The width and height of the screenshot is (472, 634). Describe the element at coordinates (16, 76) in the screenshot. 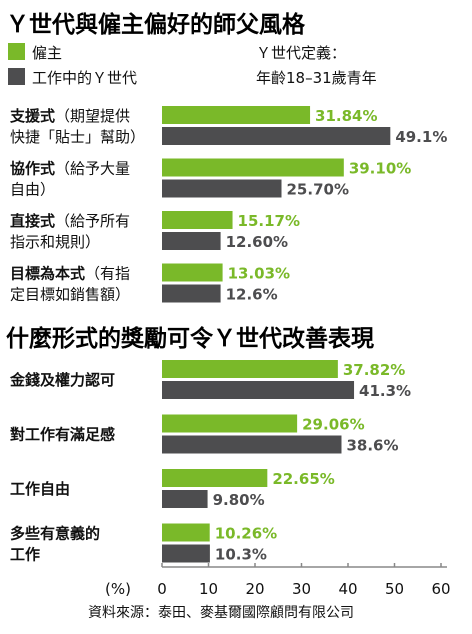

I see `legend-swatch-gen-y` at that location.